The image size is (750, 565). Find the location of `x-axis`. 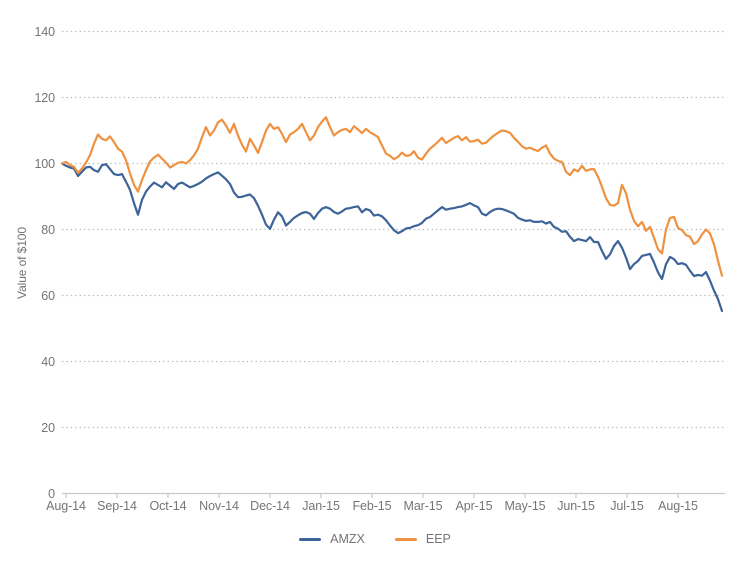

x-axis is located at coordinates (393, 495).